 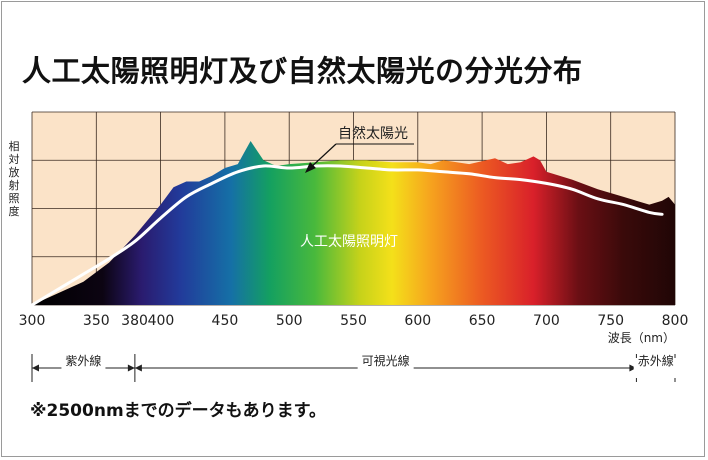 I want to click on x-tick-label: 650, so click(x=482, y=321).